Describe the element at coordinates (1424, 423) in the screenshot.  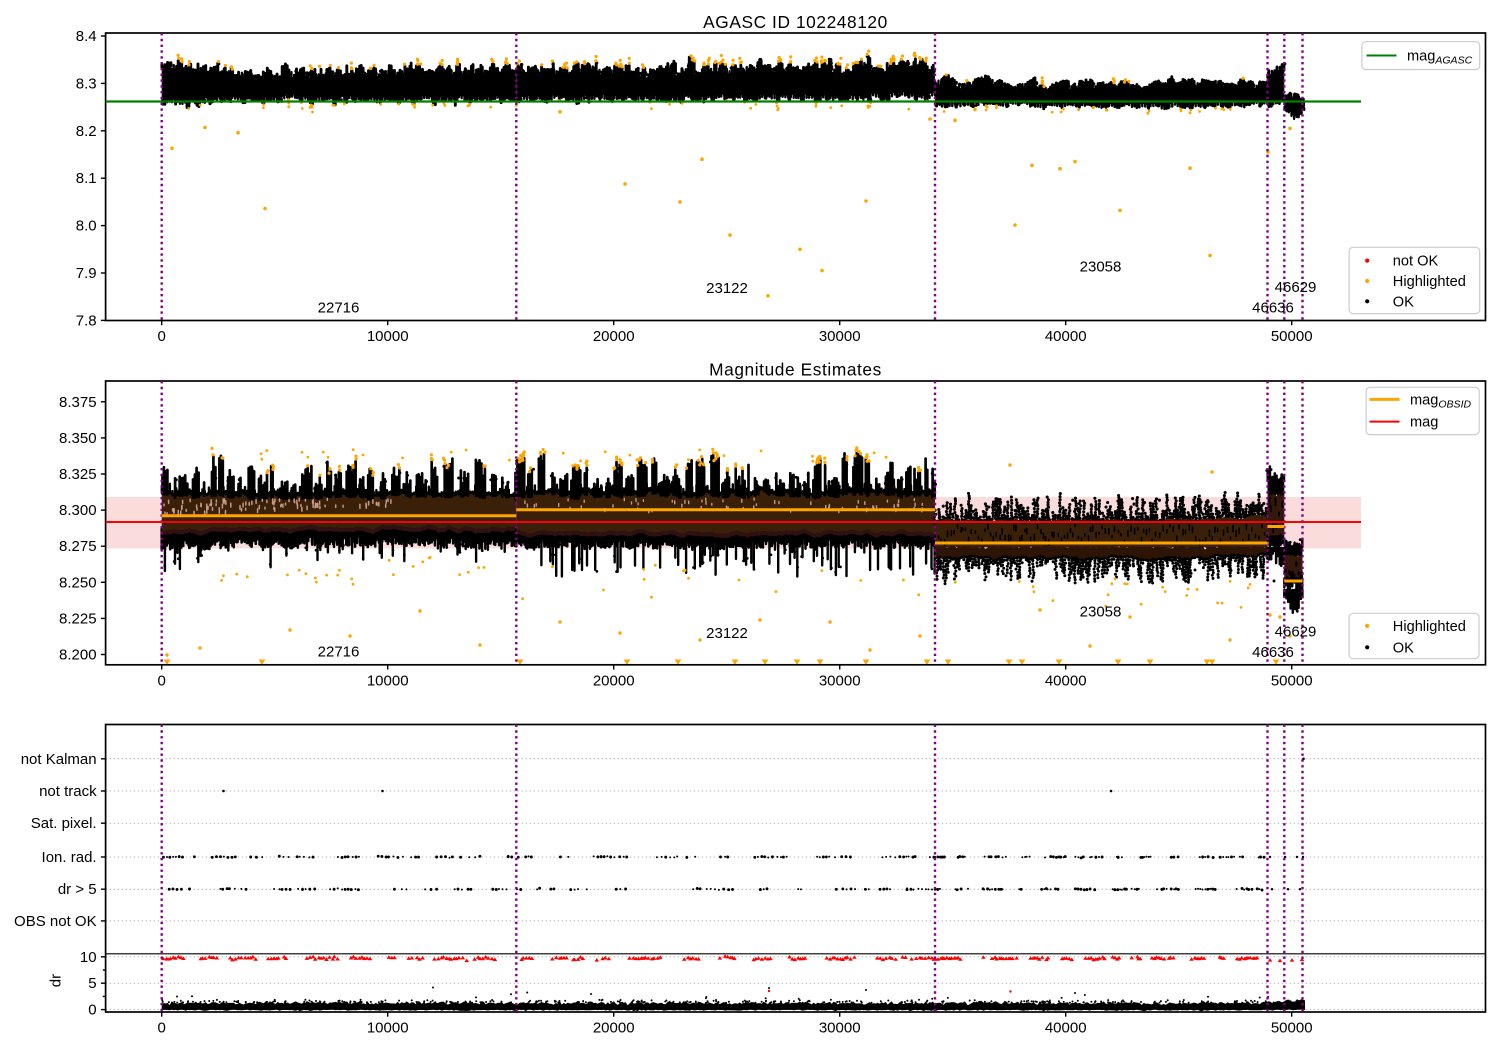
I see `svg-text: mag` at that location.